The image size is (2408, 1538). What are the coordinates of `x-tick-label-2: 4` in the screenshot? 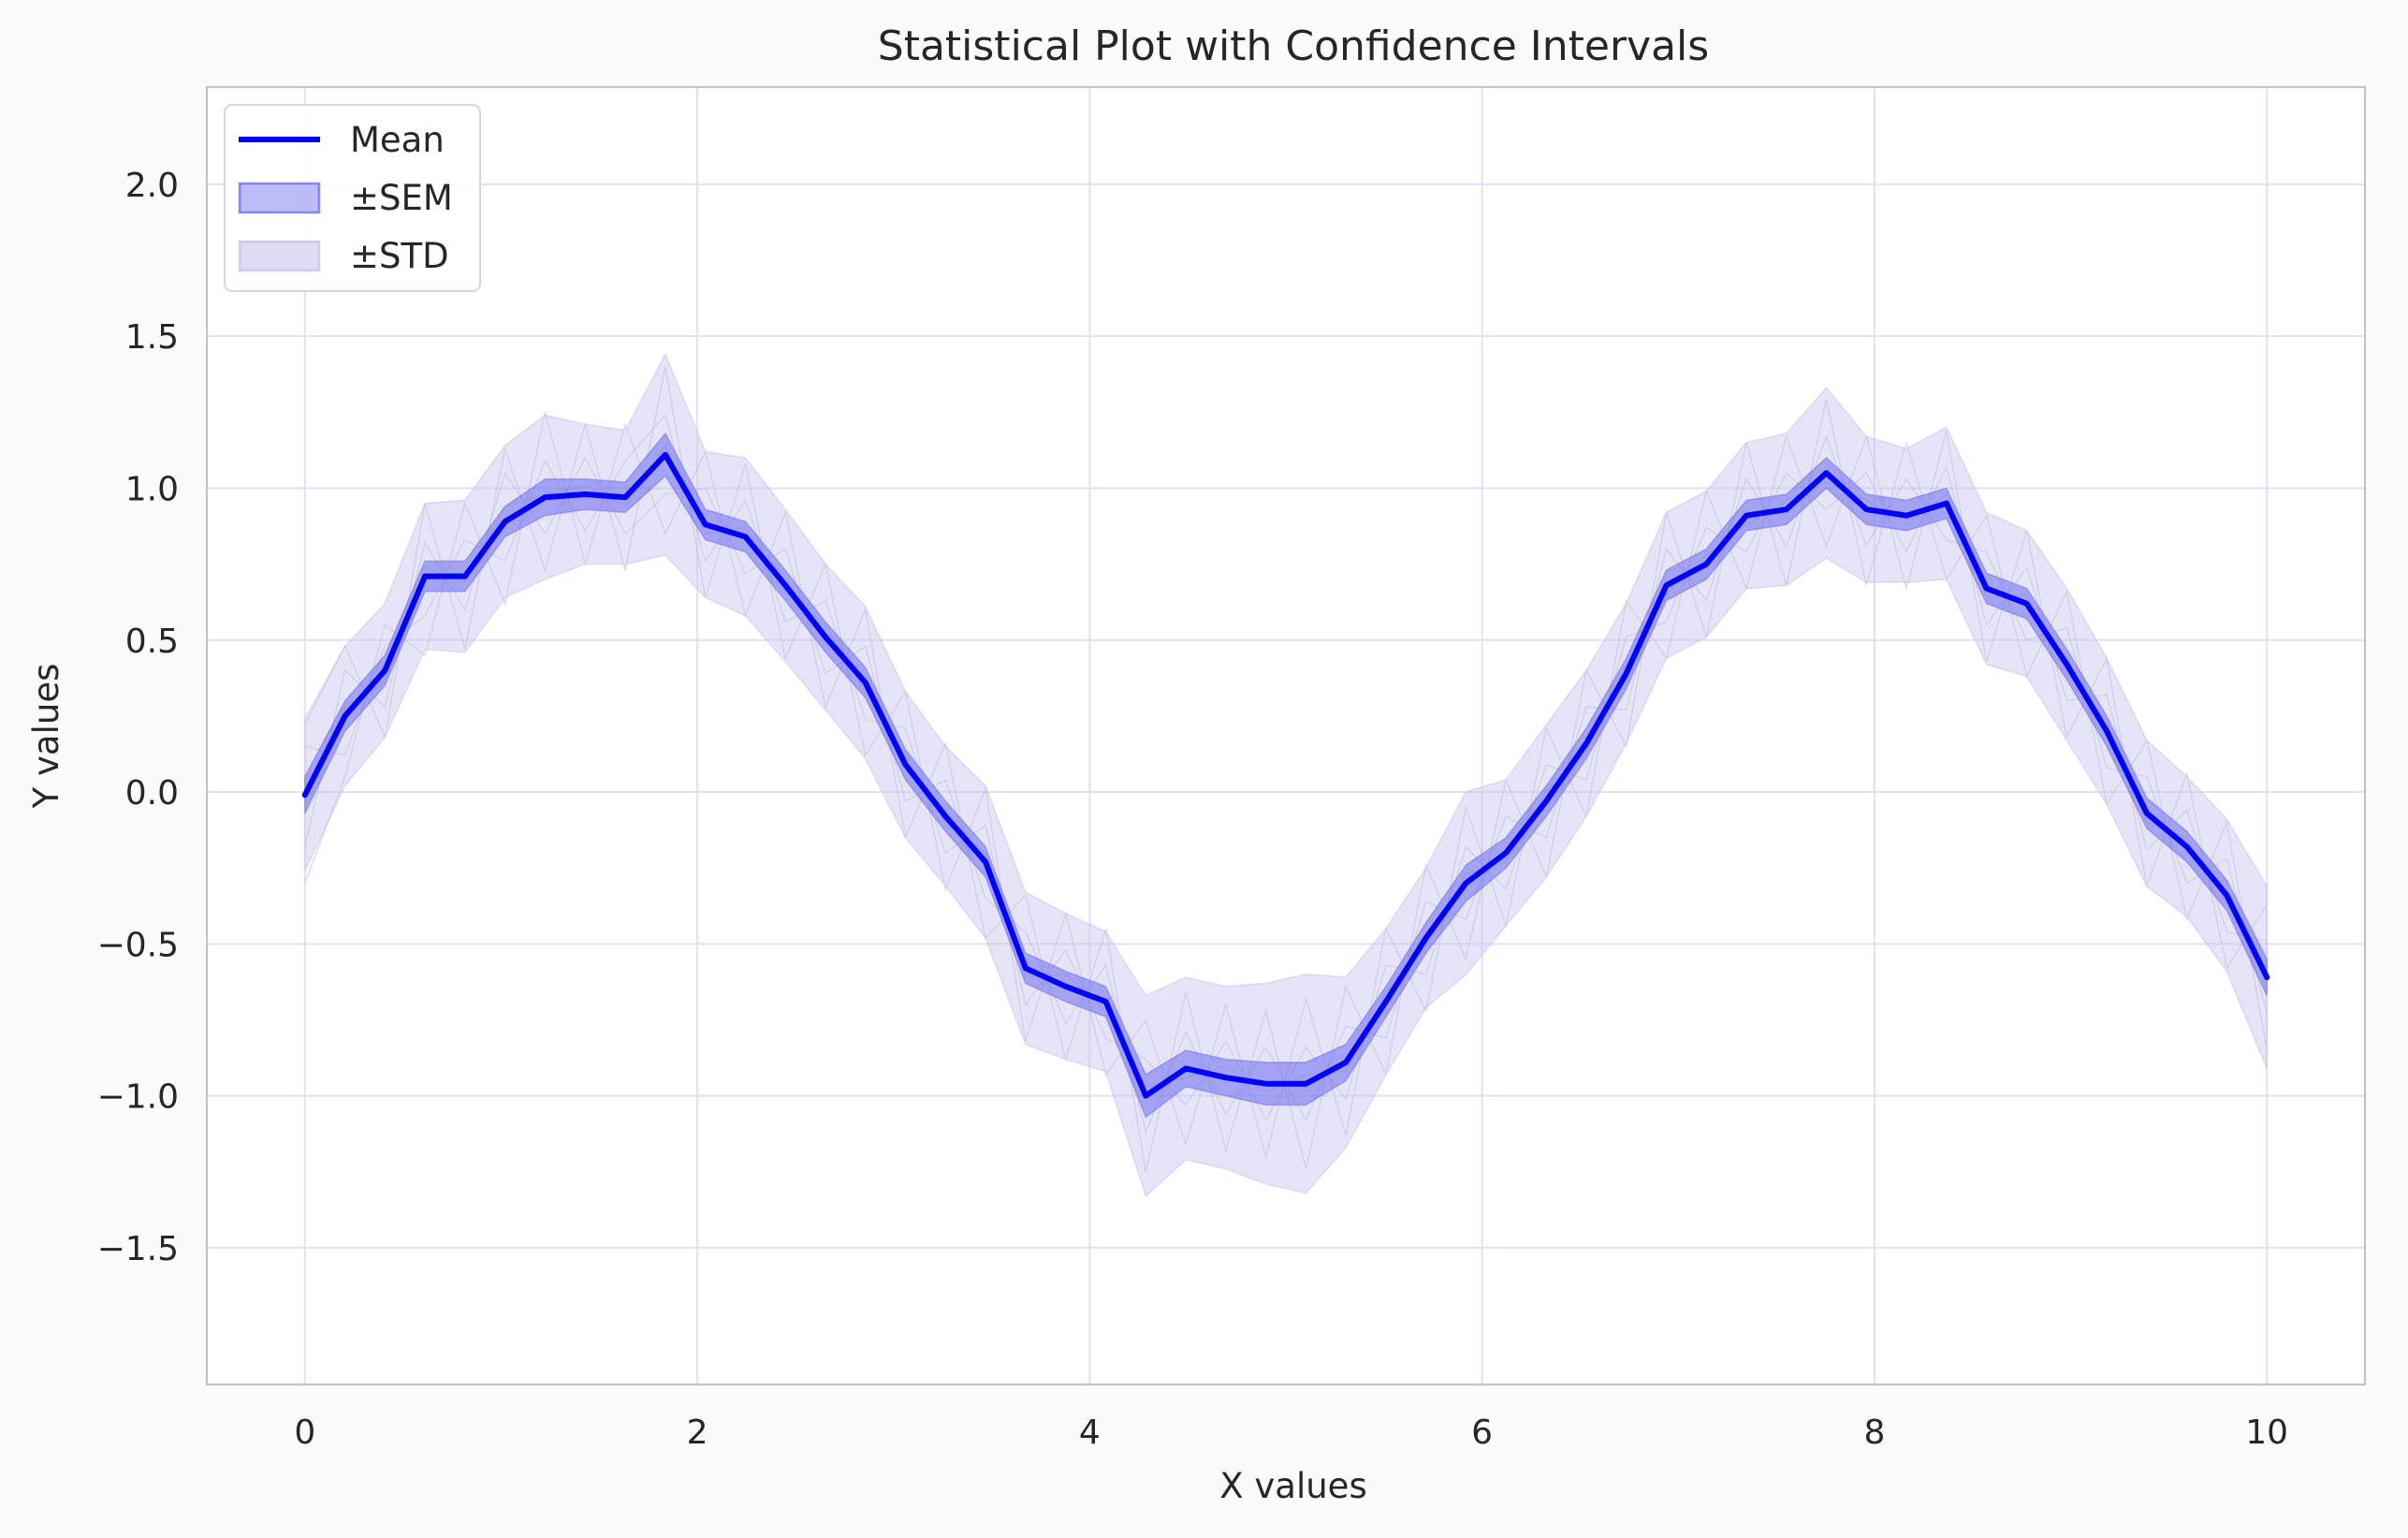 It's located at (1090, 1432).